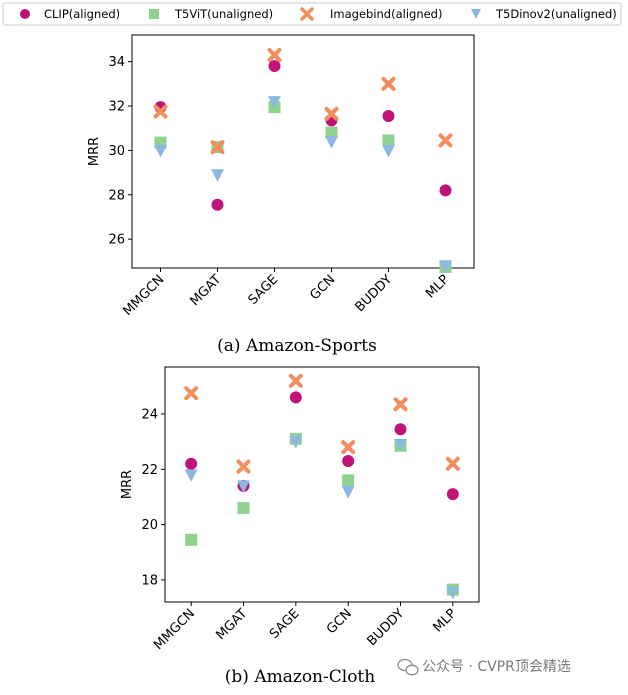 Image resolution: width=628 pixels, height=695 pixels. What do you see at coordinates (223, 14) in the screenshot?
I see `legend-label-t5vit: T5ViT(unaligned)` at bounding box center [223, 14].